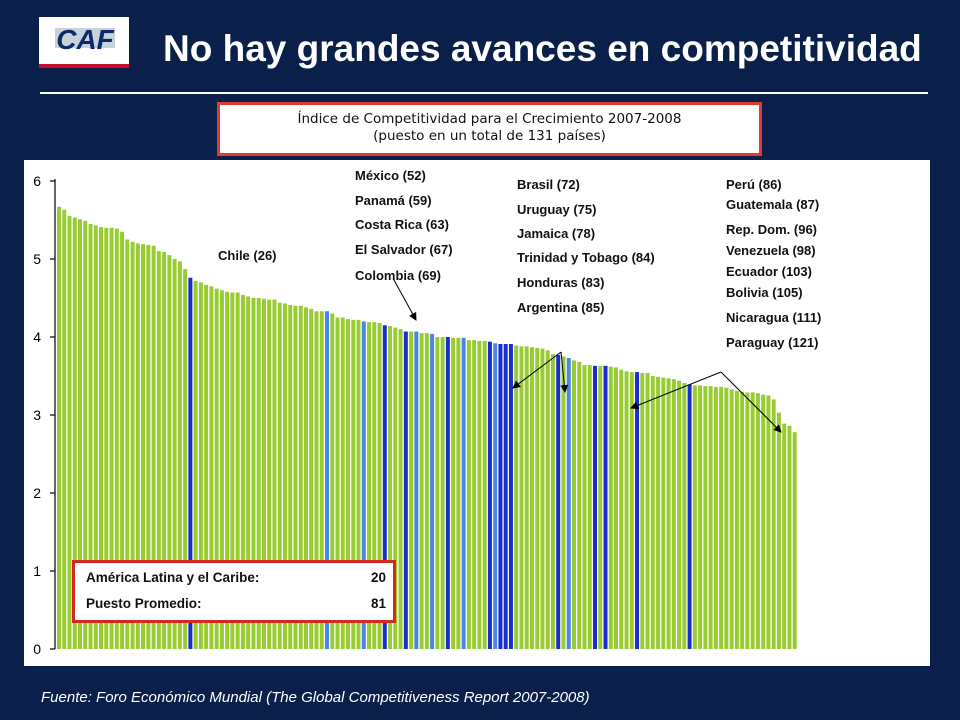  Describe the element at coordinates (561, 282) in the screenshot. I see `annotation-honduras: Honduras (83)` at that location.